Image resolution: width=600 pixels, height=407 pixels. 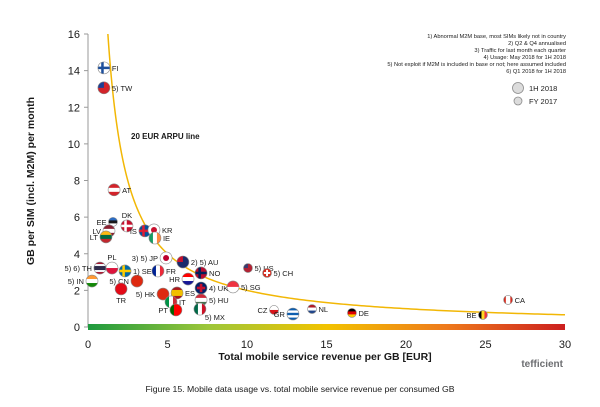 What do you see at coordinates (524, 58) in the screenshot?
I see `note-line: 4) Usage: May 2018 for 1H 2018` at bounding box center [524, 58].